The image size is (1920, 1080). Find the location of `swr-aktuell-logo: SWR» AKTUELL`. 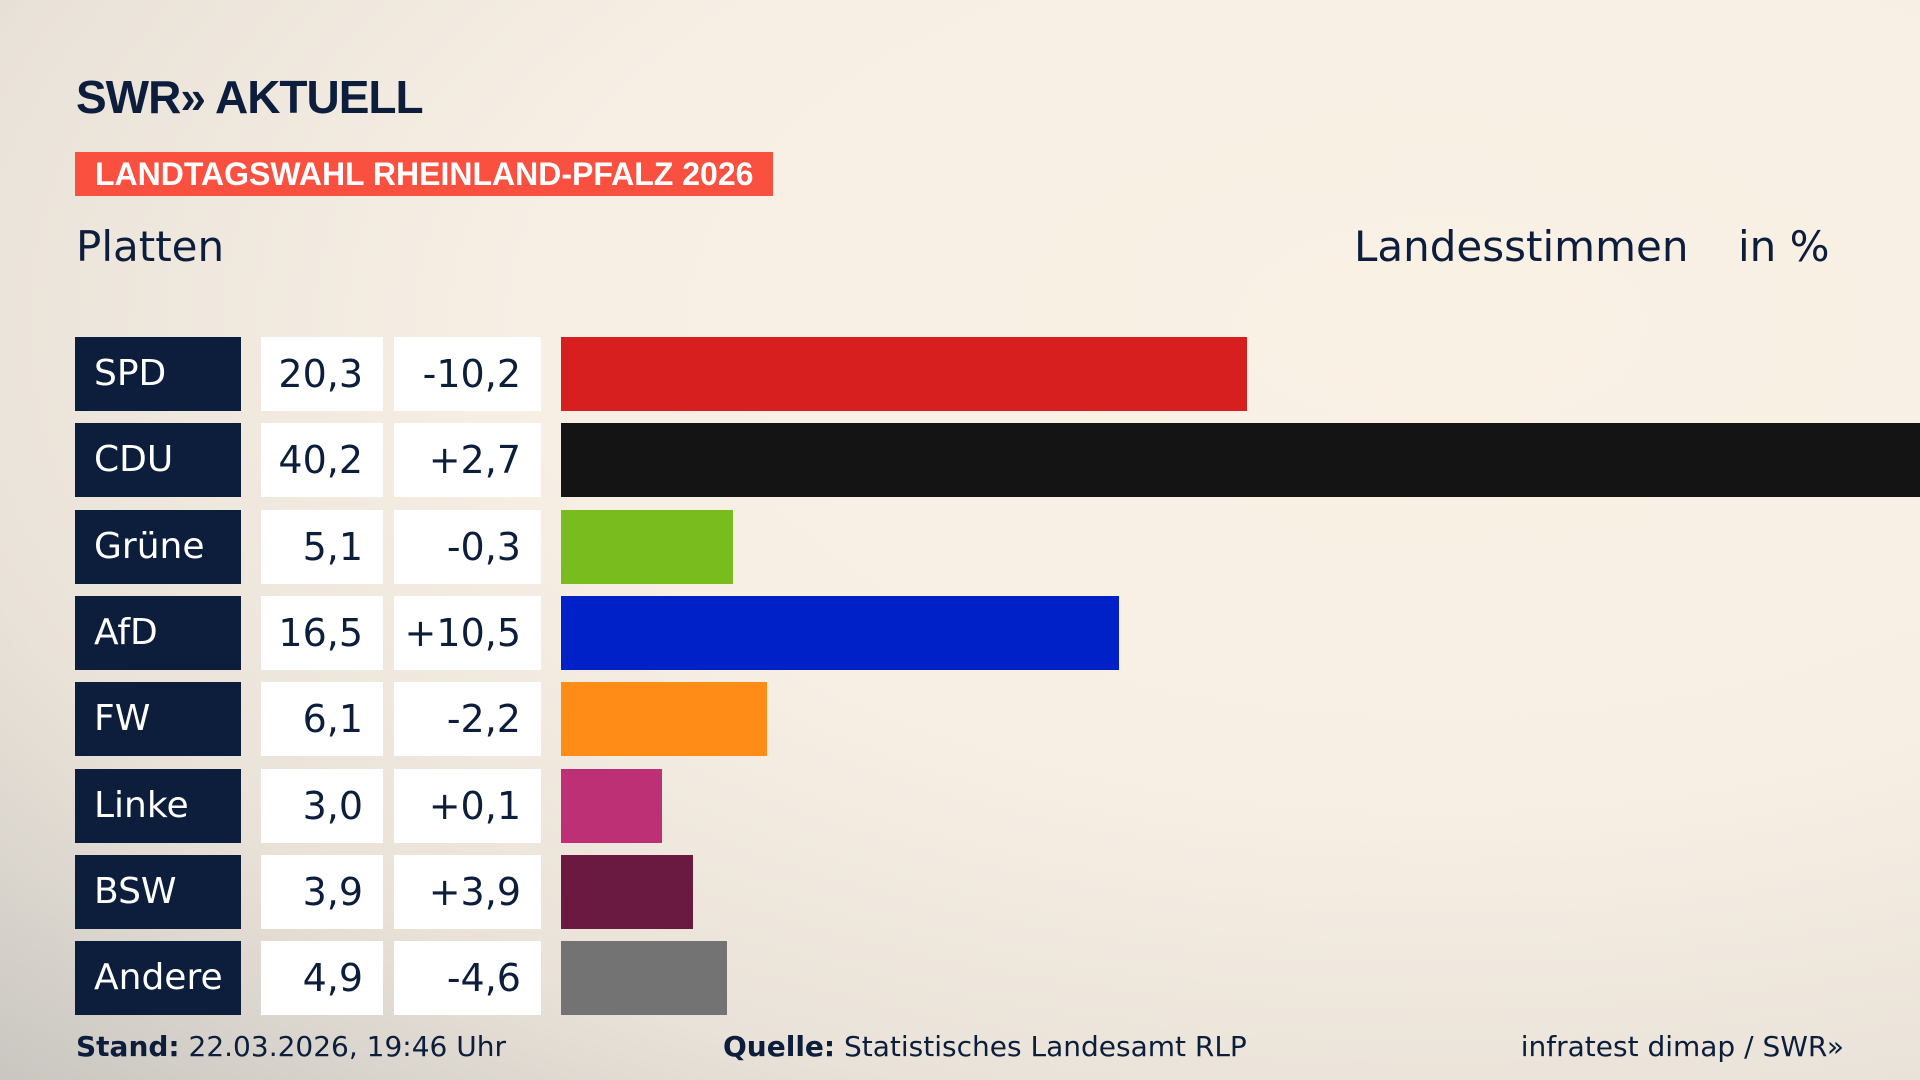

swr-aktuell-logo: SWR» AKTUELL is located at coordinates (250, 97).